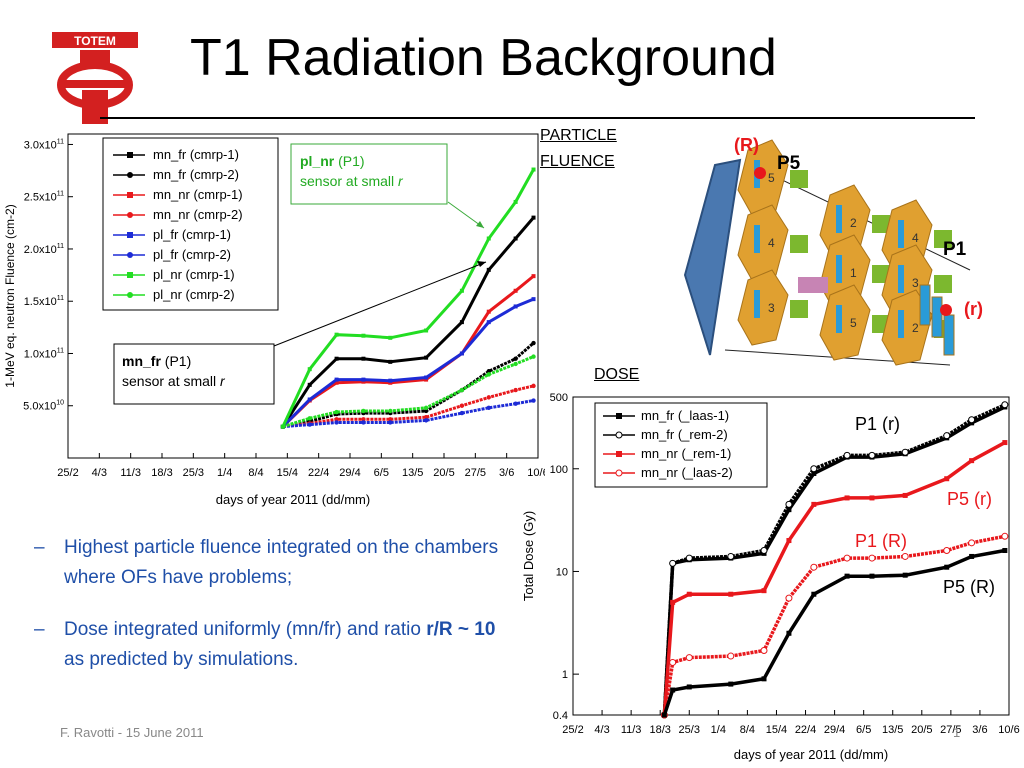 This screenshot has width=1024, height=768. What do you see at coordinates (853, 273) in the screenshot?
I see `plane-number: 1` at bounding box center [853, 273].